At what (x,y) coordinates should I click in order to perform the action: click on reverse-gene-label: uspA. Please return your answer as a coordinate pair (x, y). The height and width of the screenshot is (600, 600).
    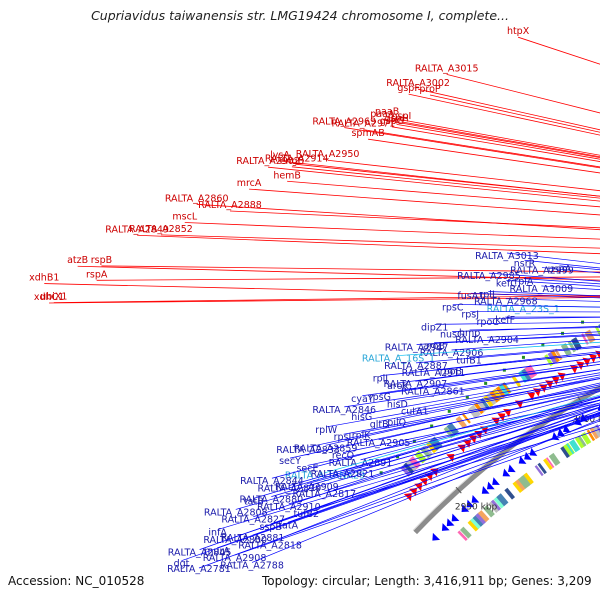
    Looking at the image, I should click on (560, 269).